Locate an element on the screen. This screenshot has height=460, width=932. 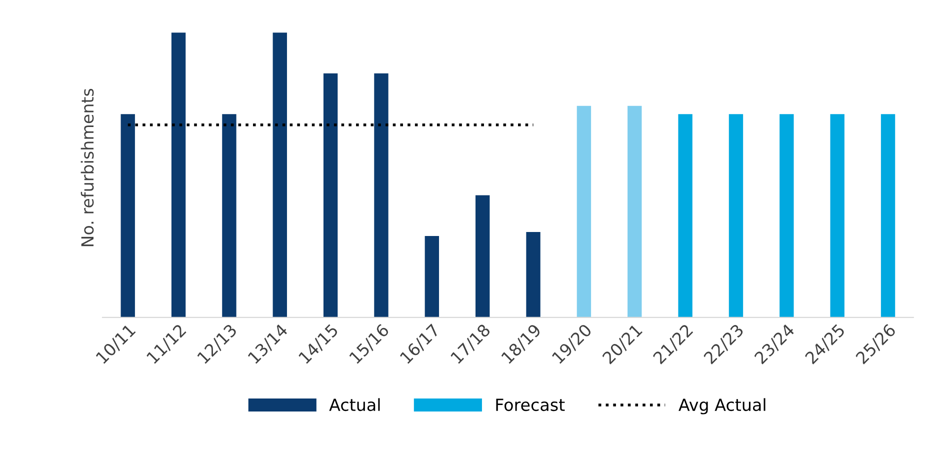
legend-label: Avg Actual is located at coordinates (722, 406).